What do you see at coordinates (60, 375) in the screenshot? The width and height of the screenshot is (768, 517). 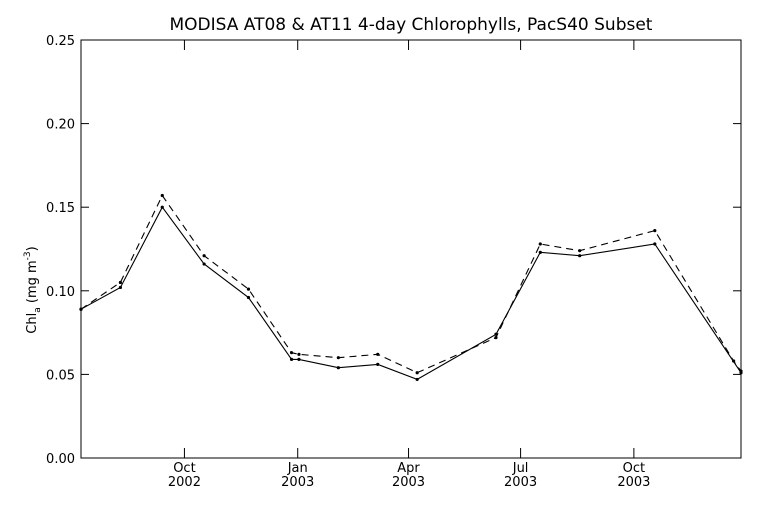 I see `y-tick-label: 0.05` at bounding box center [60, 375].